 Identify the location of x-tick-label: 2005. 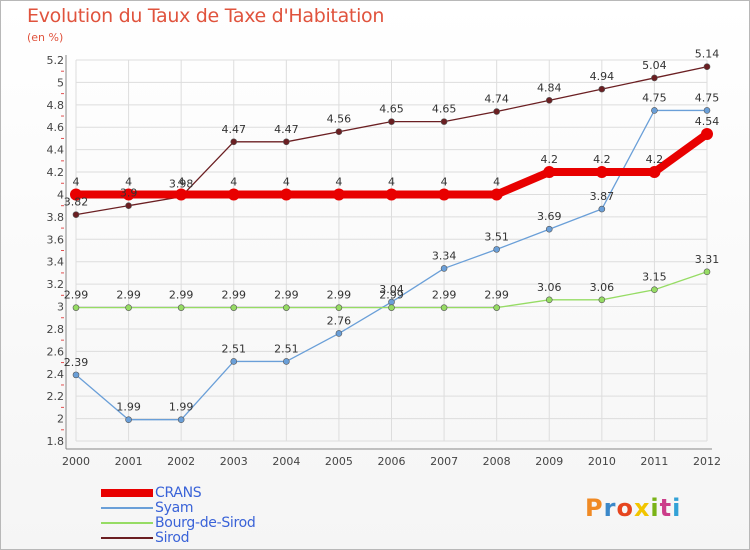
(339, 461).